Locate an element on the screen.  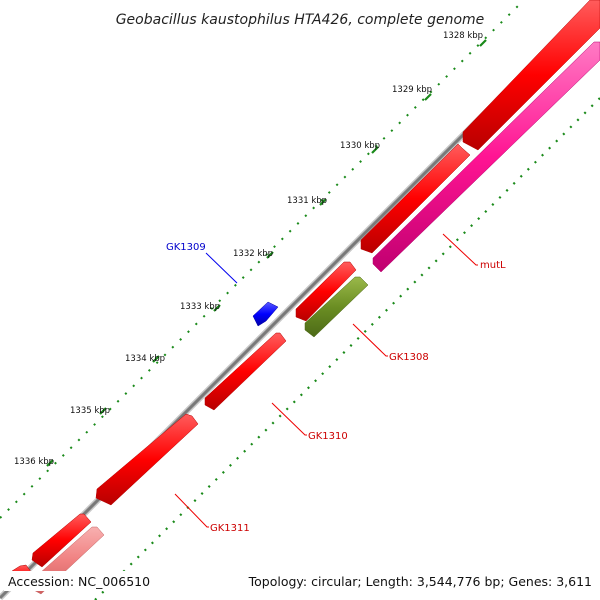
gk1308-leader is located at coordinates (370, 340).